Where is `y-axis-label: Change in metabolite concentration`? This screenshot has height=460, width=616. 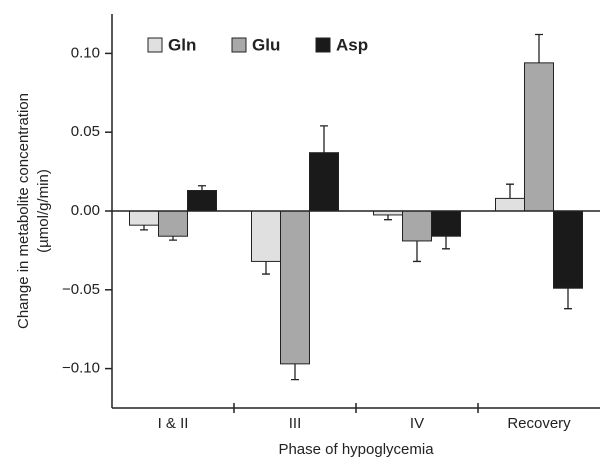
y-axis-label: Change in metabolite concentration is located at coordinates (23, 211).